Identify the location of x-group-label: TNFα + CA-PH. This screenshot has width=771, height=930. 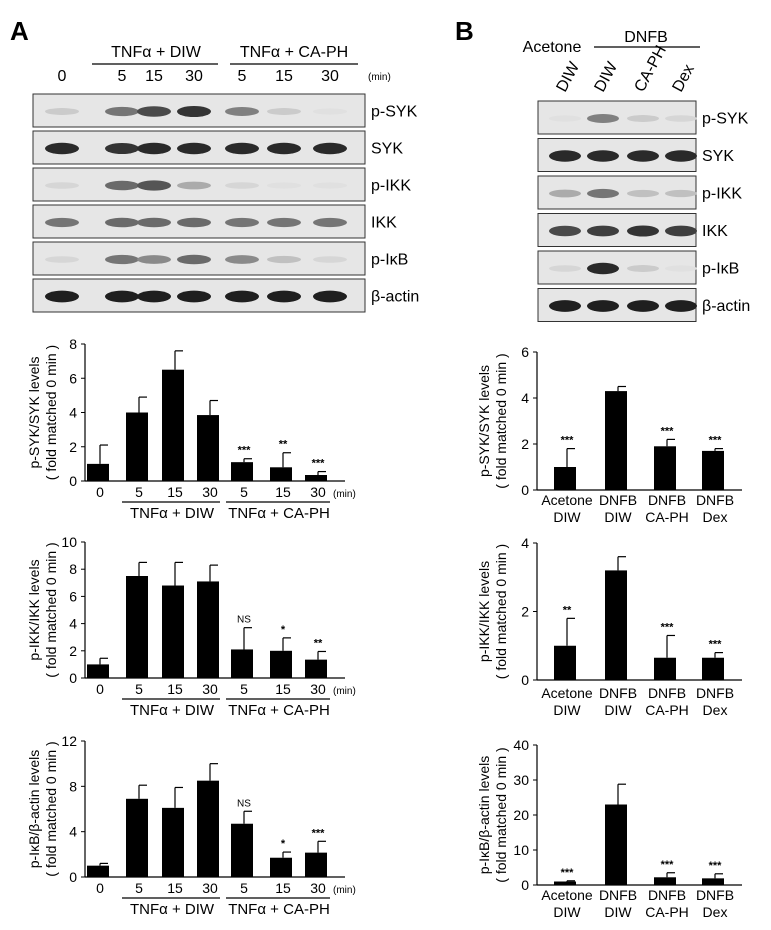
(279, 513).